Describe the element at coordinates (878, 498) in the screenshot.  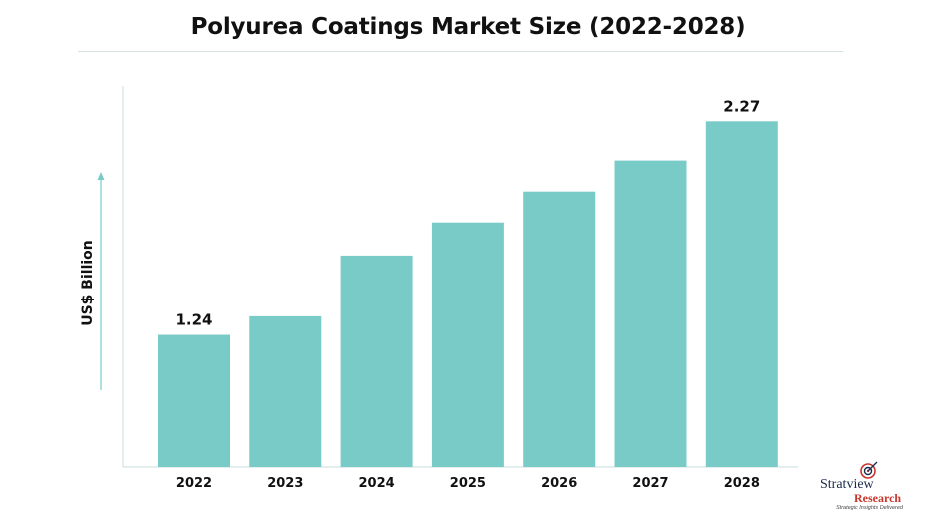
I see `logo-word-research: Research` at that location.